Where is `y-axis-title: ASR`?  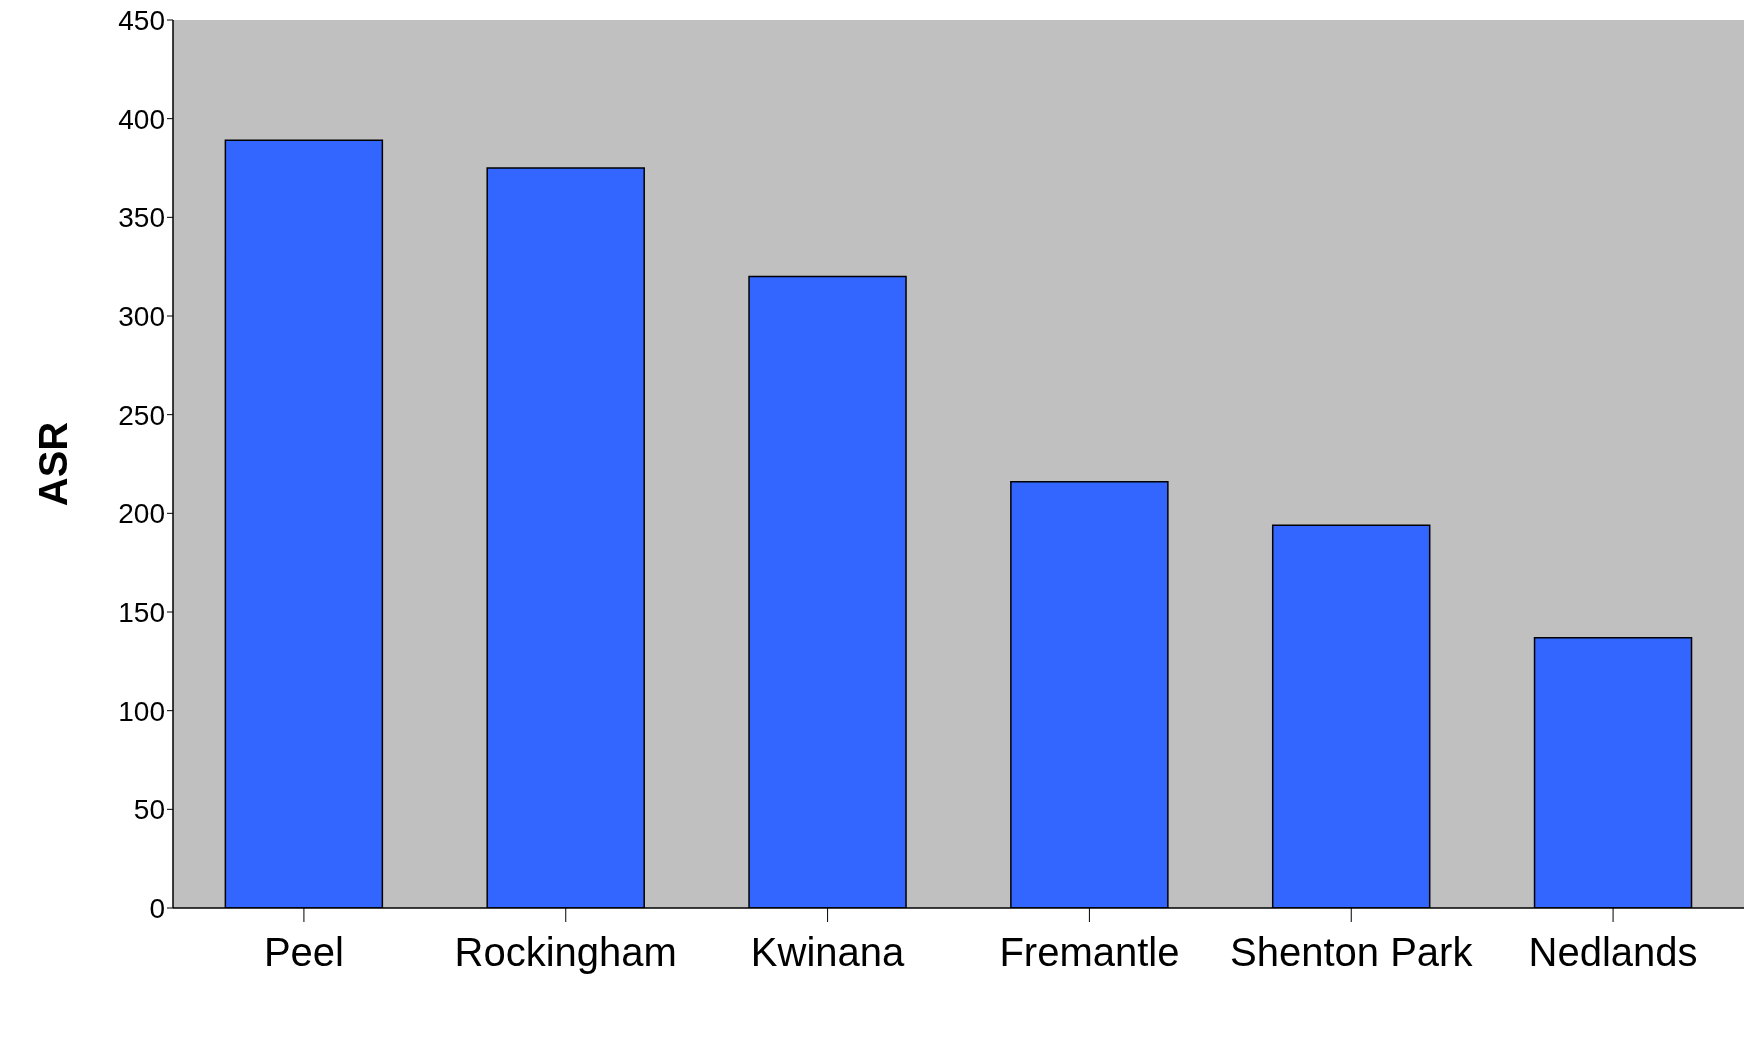
y-axis-title: ASR is located at coordinates (53, 464).